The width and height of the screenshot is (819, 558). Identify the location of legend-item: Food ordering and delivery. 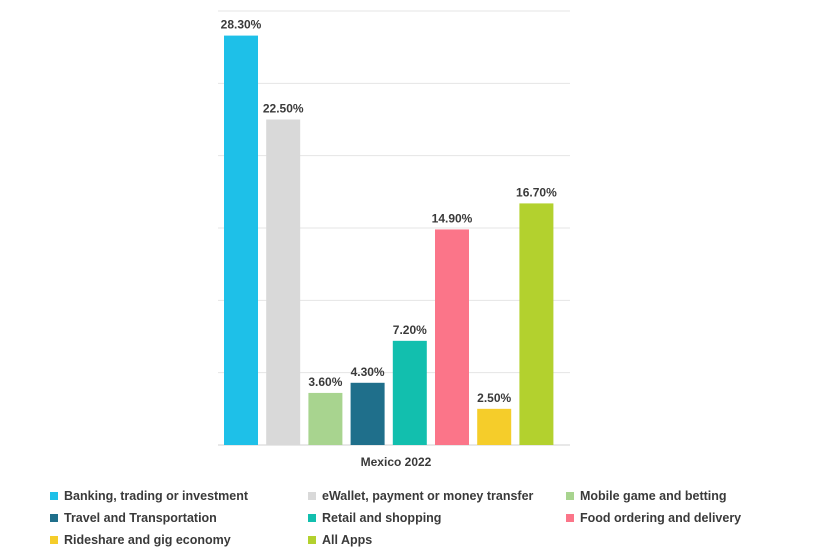
(653, 518).